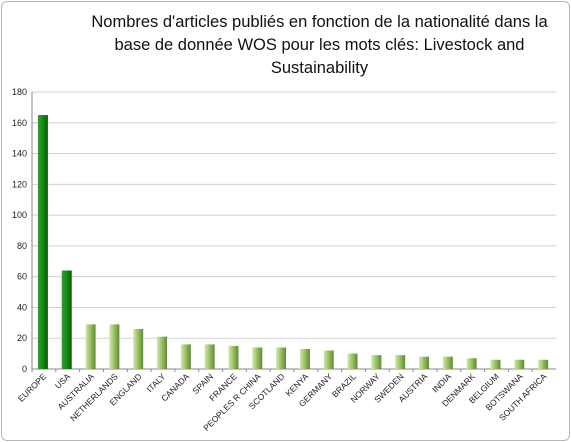  What do you see at coordinates (22, 338) in the screenshot?
I see `y-tick-label: 20` at bounding box center [22, 338].